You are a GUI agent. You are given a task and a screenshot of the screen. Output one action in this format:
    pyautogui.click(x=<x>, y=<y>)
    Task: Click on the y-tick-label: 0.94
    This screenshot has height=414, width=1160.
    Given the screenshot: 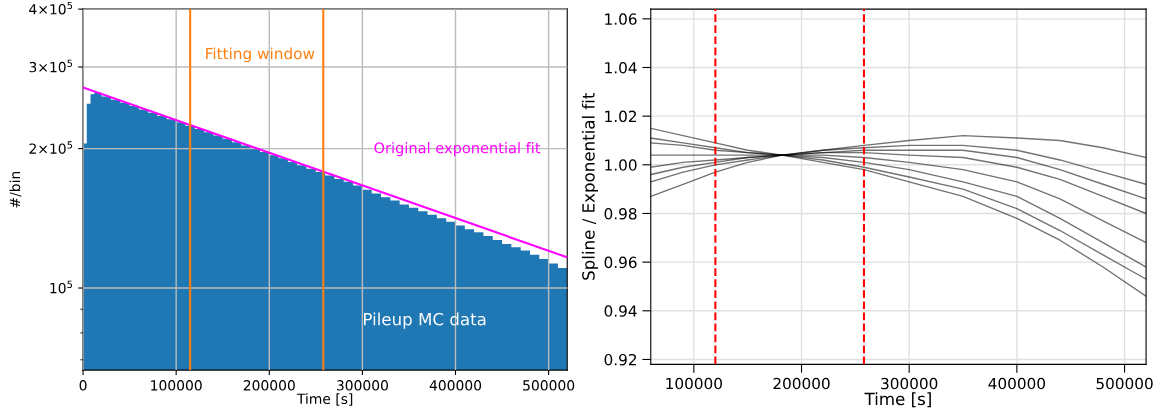 What is the action you would take?
    pyautogui.click(x=620, y=311)
    